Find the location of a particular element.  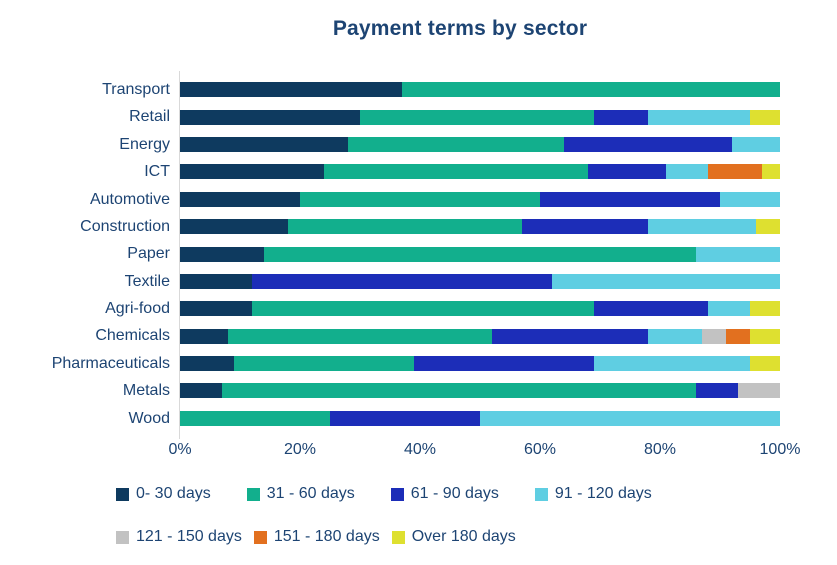

bar-segment-metals-121-150-days is located at coordinates (759, 391).